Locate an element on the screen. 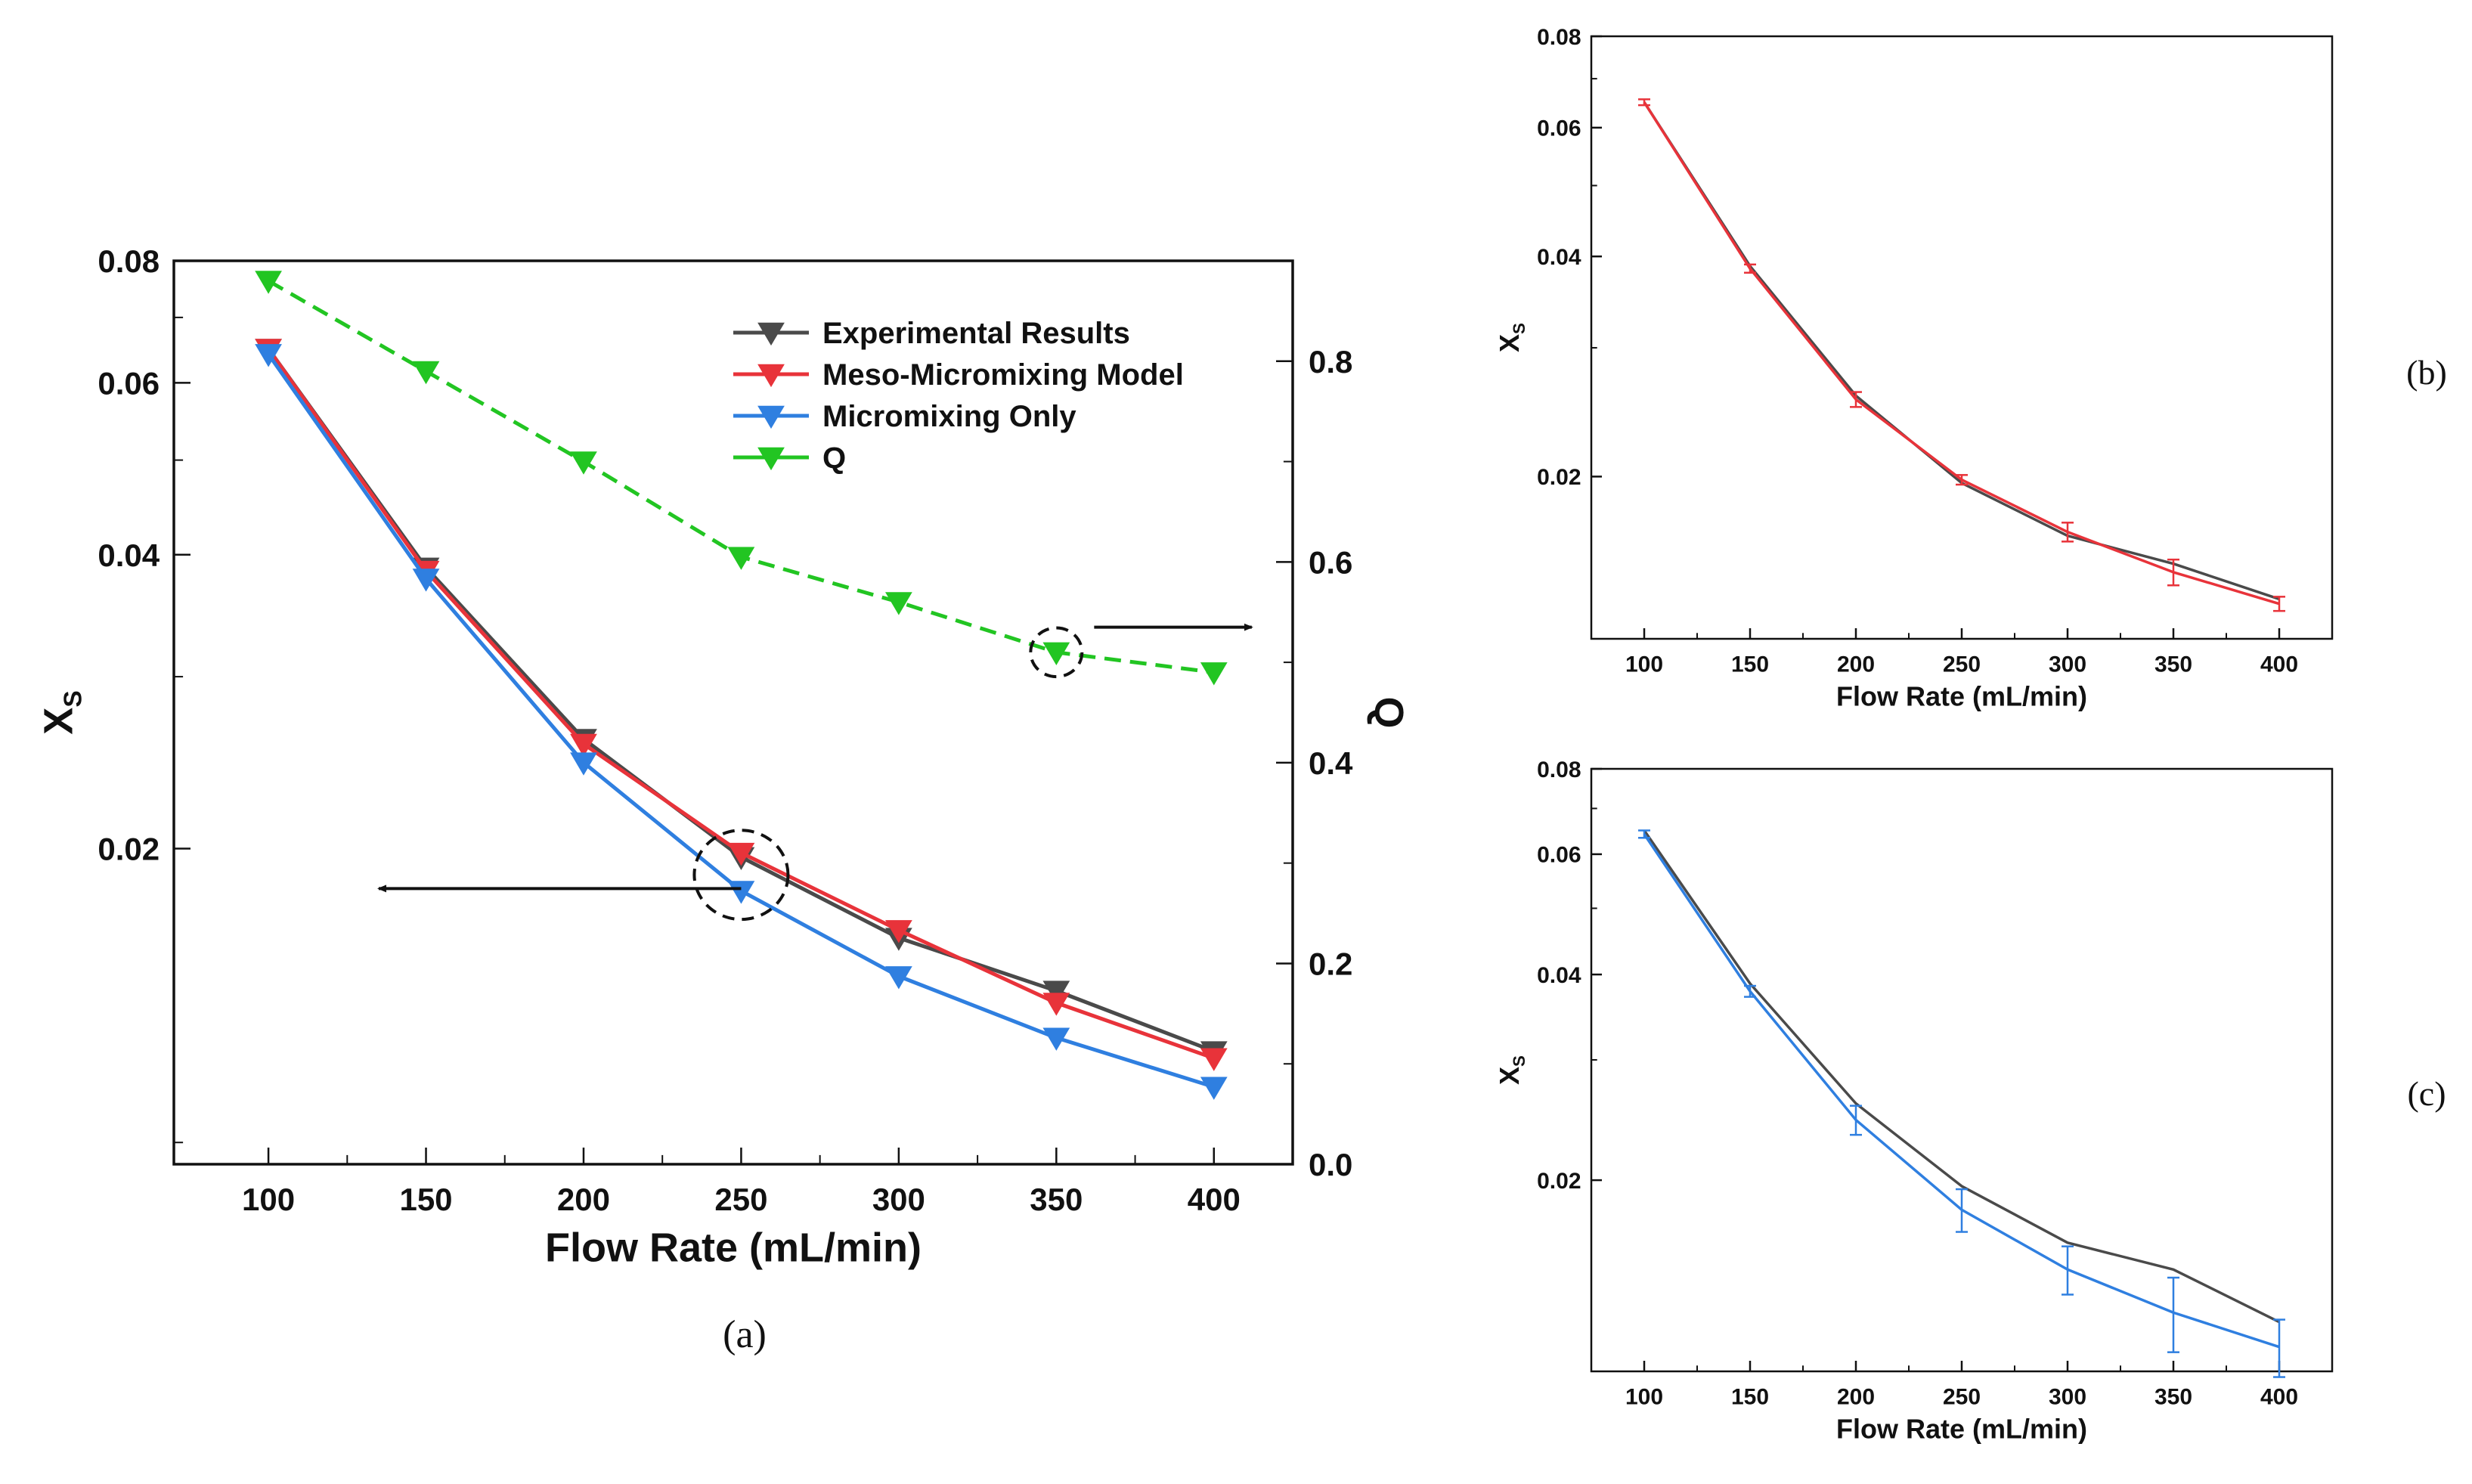  series-meso-micromixing-model is located at coordinates (1961, 355).